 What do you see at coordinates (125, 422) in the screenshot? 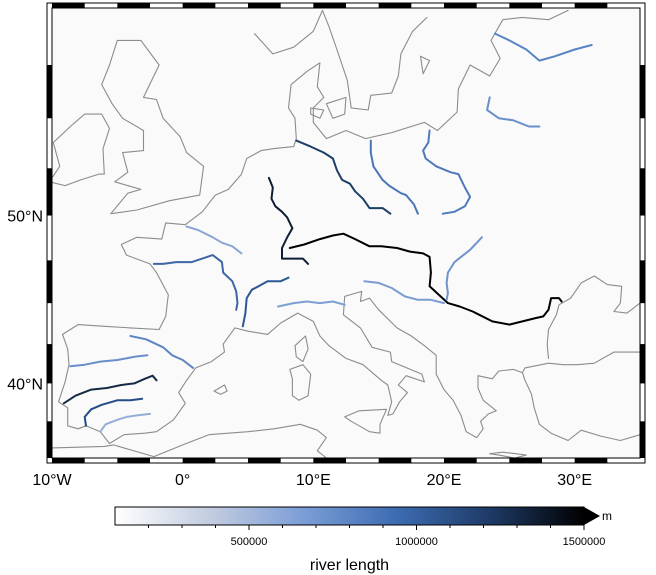
I see `river-guadalquivir` at bounding box center [125, 422].